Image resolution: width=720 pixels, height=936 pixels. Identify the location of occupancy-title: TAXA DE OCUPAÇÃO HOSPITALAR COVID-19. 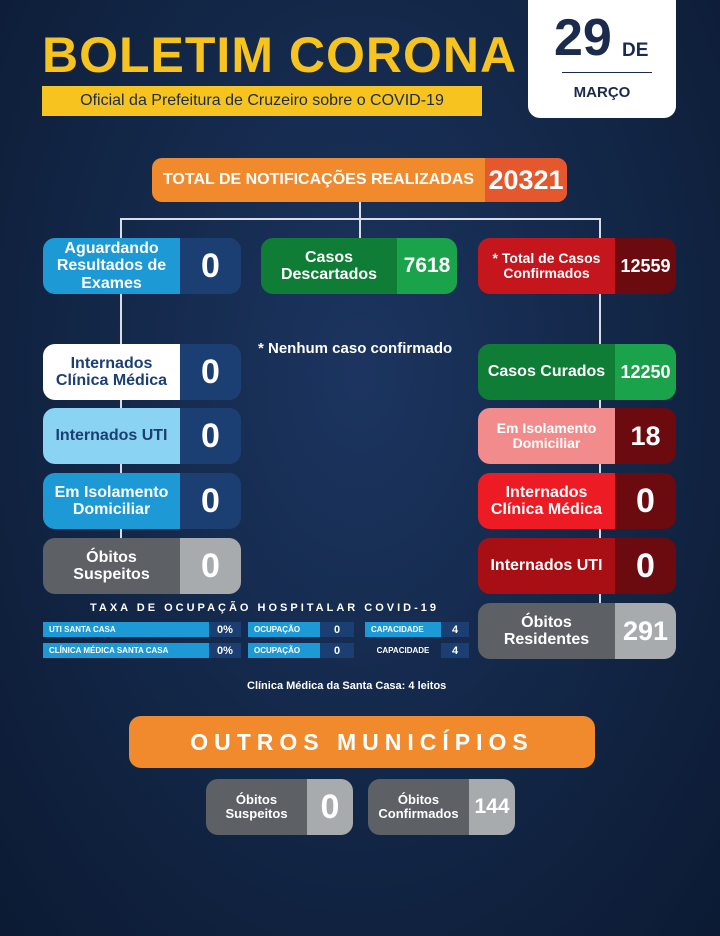
(264, 608).